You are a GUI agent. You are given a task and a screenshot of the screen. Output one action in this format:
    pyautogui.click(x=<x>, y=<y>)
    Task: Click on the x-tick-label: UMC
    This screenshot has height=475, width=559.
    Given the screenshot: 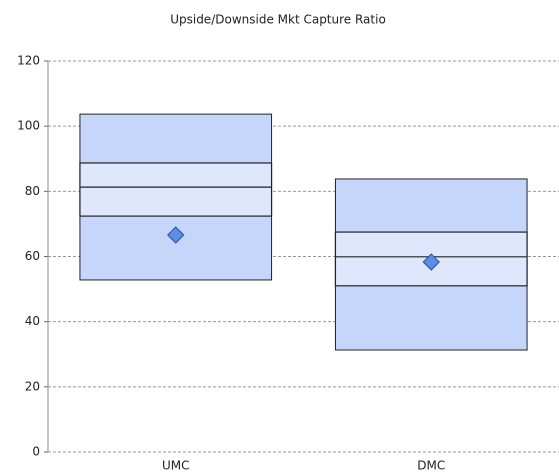 What is the action you would take?
    pyautogui.click(x=176, y=466)
    